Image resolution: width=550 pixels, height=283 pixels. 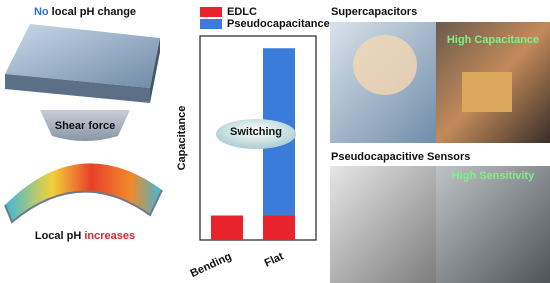 What do you see at coordinates (242, 12) in the screenshot?
I see `legend-label: EDLC` at bounding box center [242, 12].